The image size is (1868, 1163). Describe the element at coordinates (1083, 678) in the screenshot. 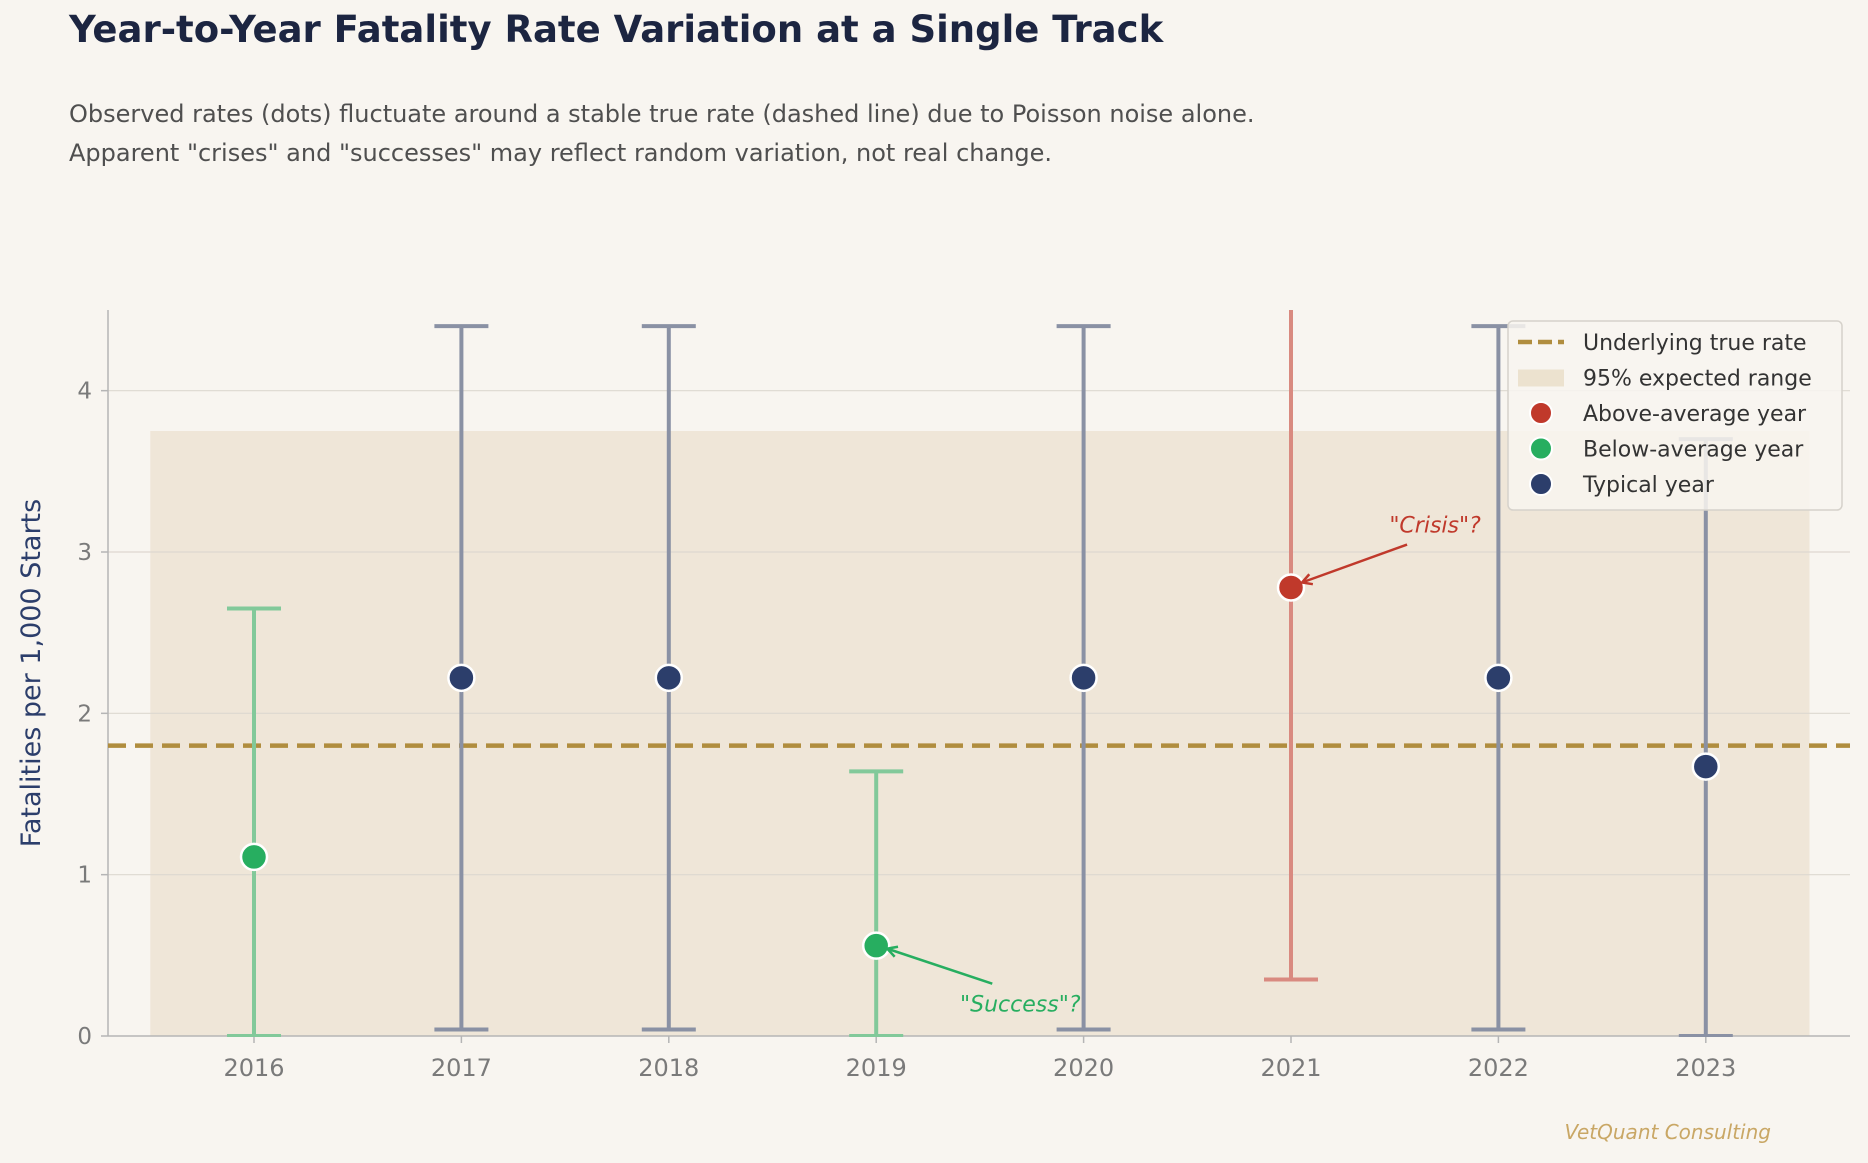

I see `data-point-2020` at that location.